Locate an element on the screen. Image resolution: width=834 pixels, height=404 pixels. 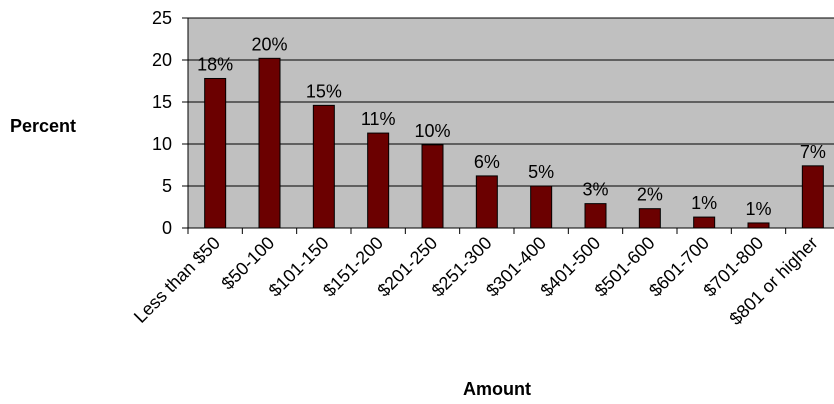
y-tick-label: 10 is located at coordinates (162, 144).